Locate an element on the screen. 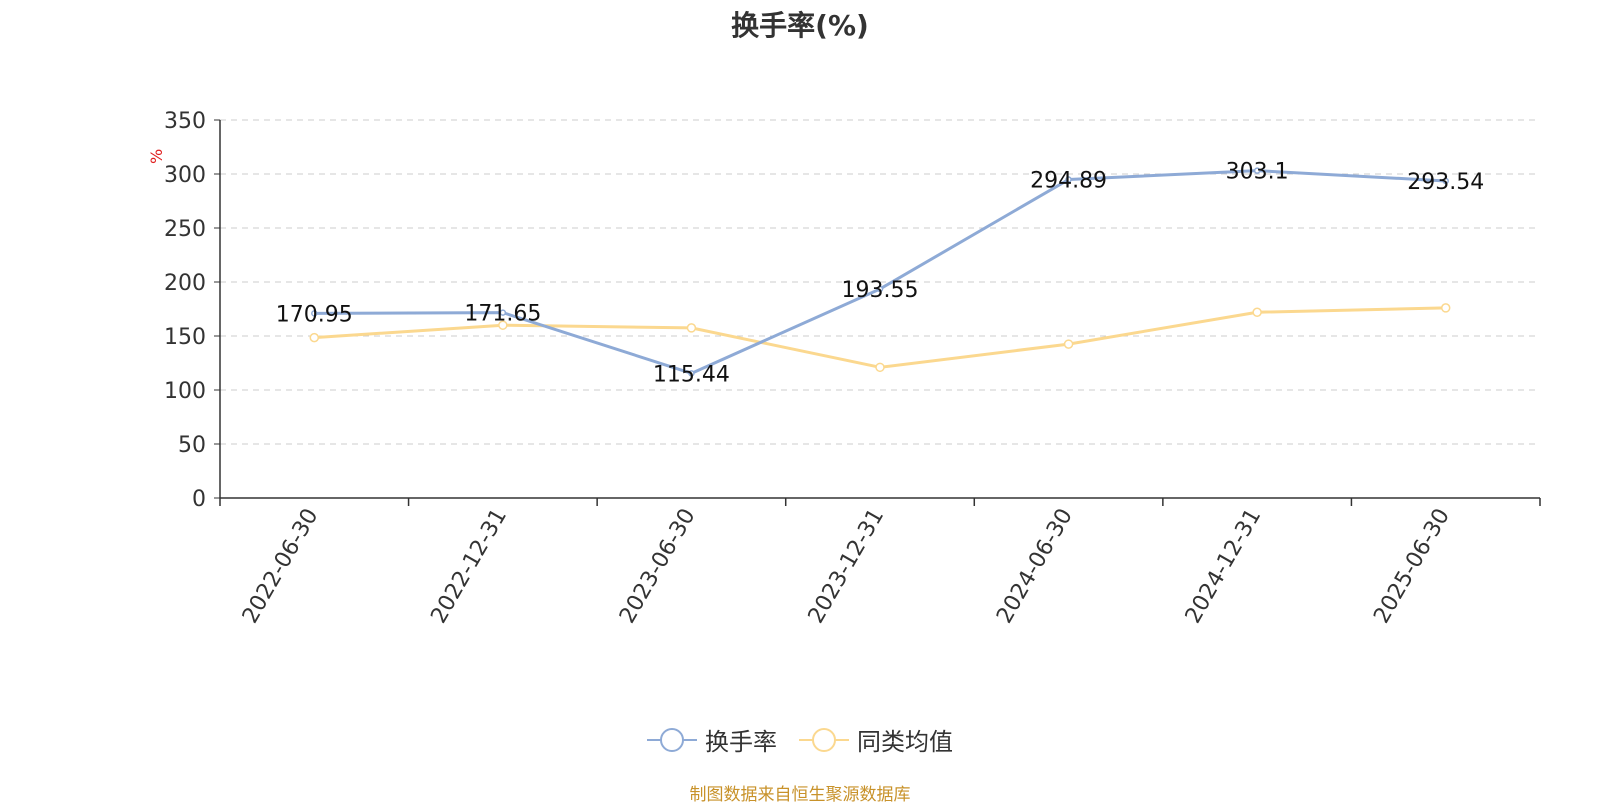 The width and height of the screenshot is (1600, 805). legend-label-peer-average: 同类均值 is located at coordinates (905, 742).